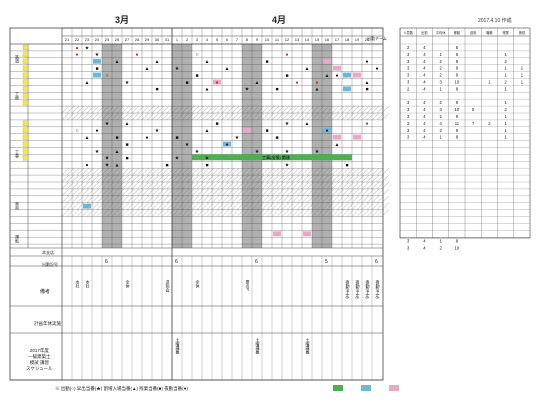  Describe the element at coordinates (327, 39) in the screenshot. I see `date-label: 16` at that location.